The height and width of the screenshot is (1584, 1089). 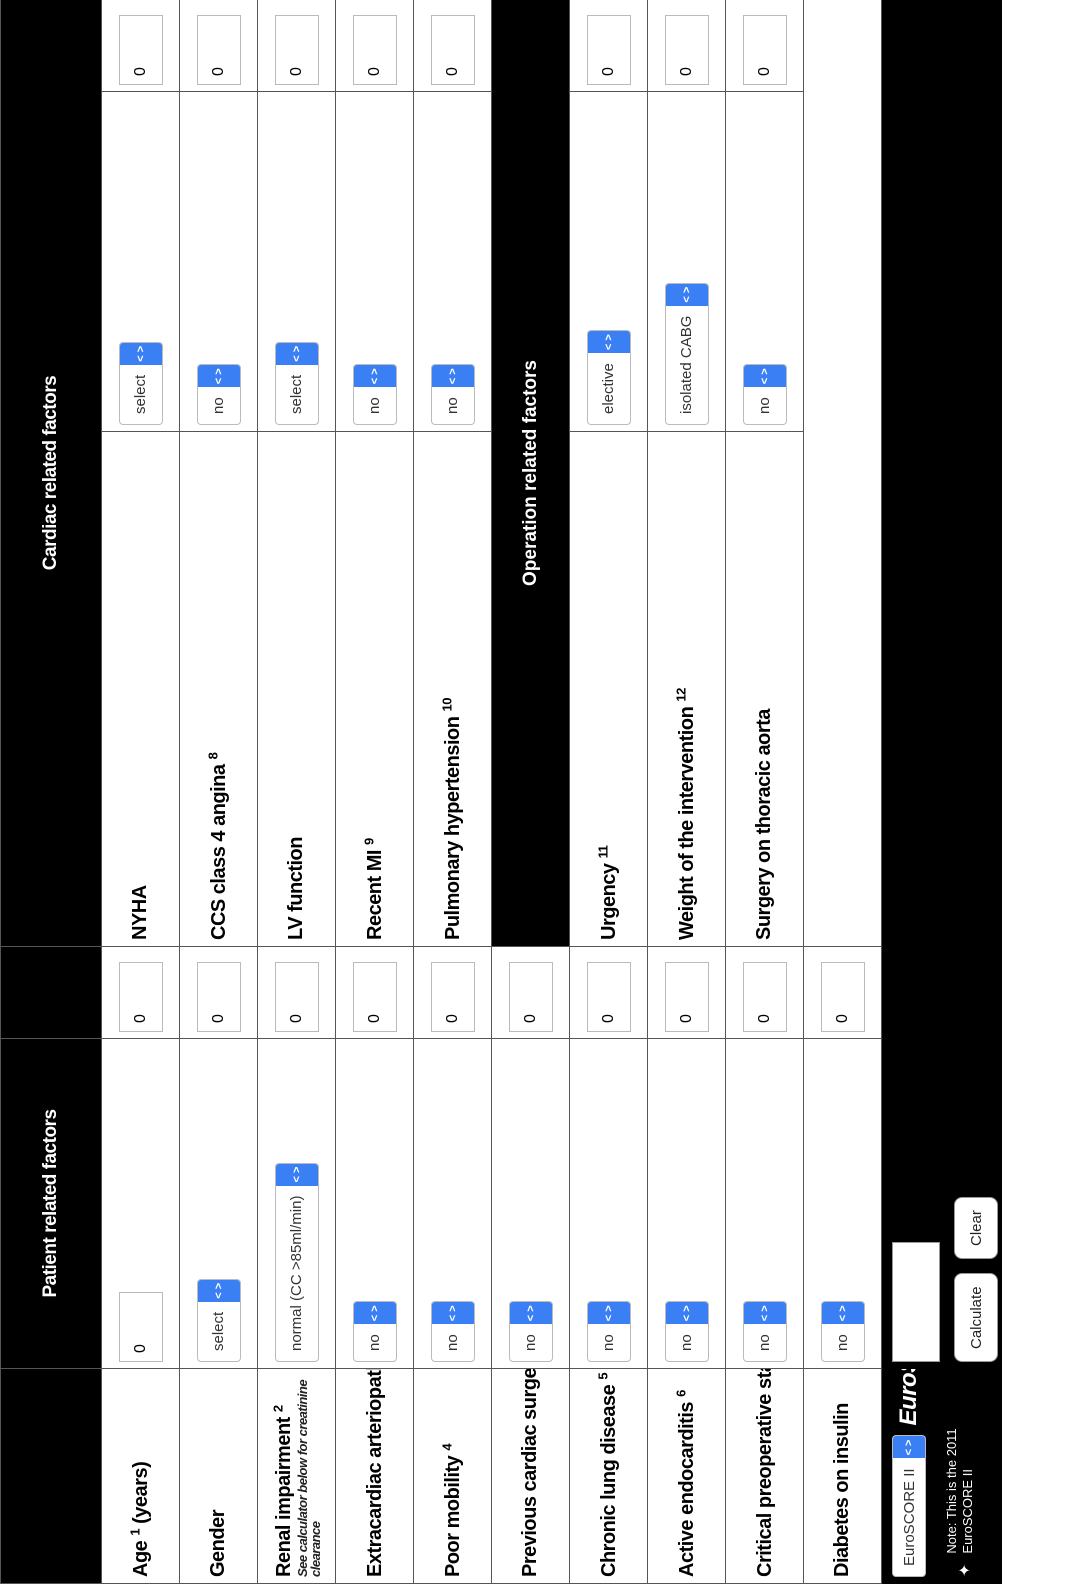 I want to click on table-row: Diabetes on insulin no < > 0, so click(x=842, y=792).